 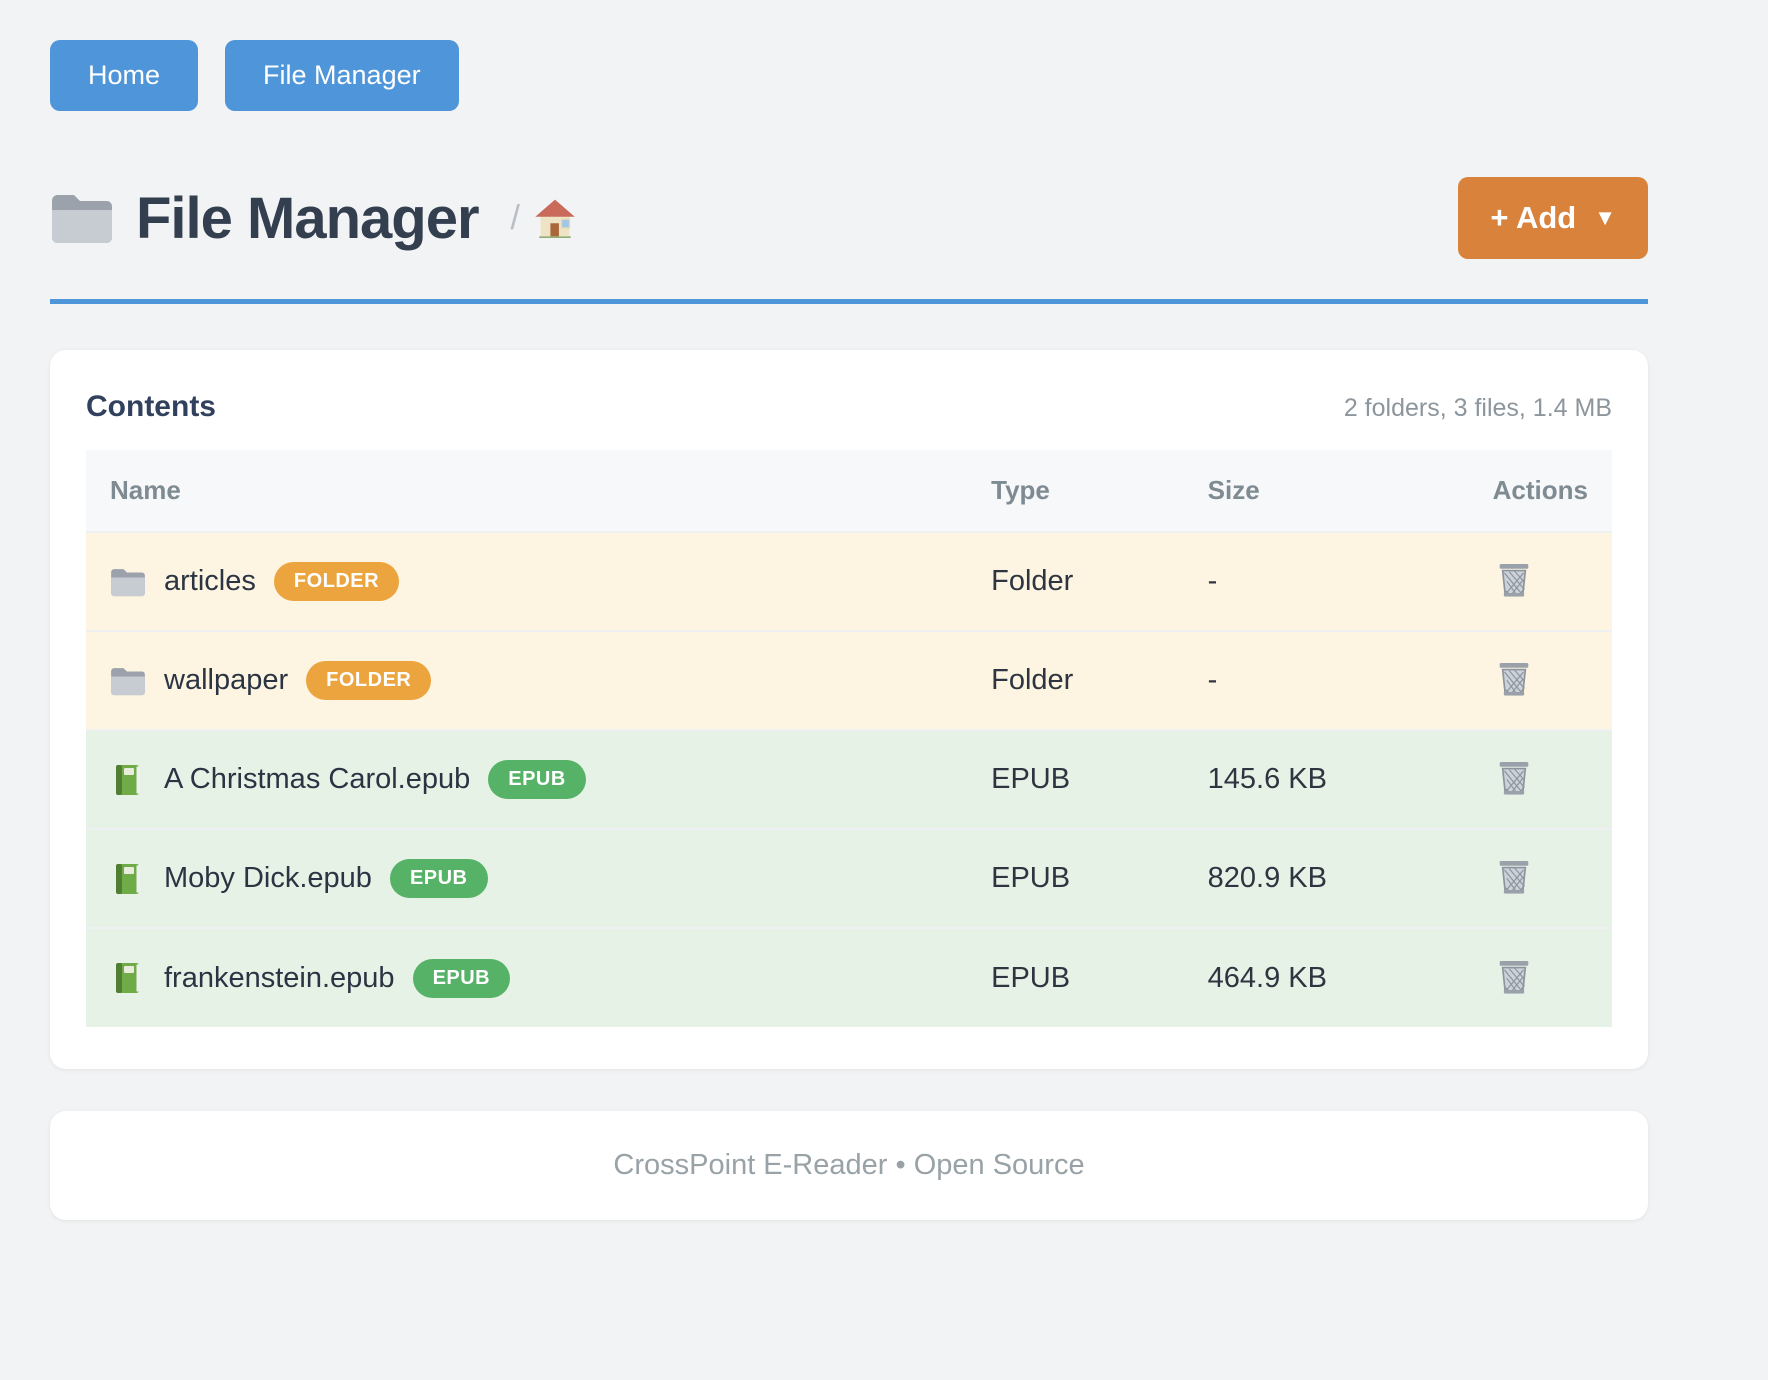 I want to click on item-name: A Christmas Carol.epub, so click(x=317, y=779).